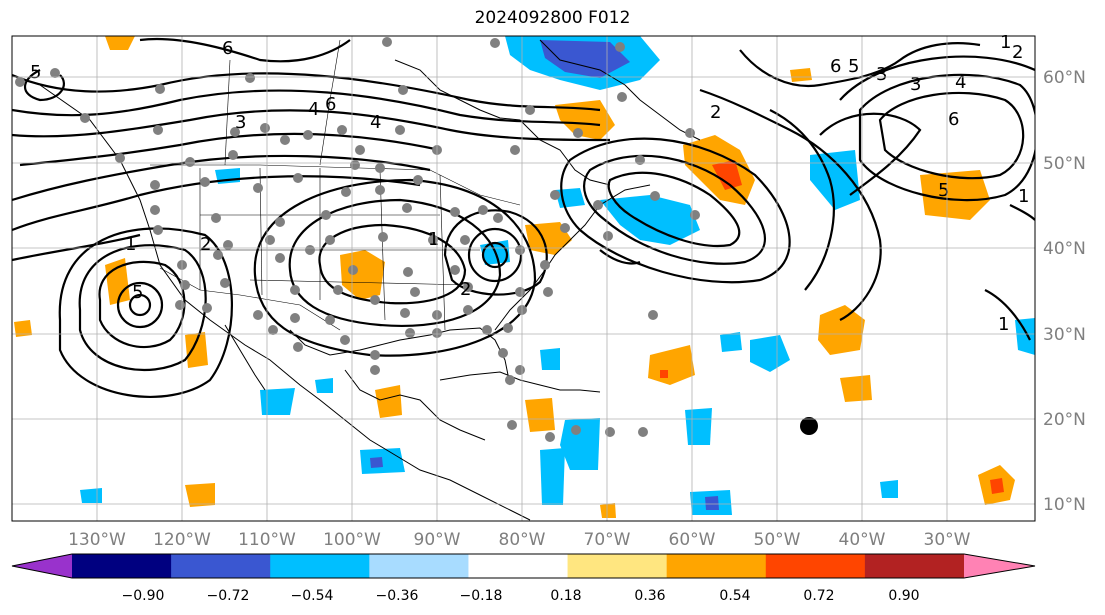 The width and height of the screenshot is (1105, 615). I want to click on latitude-label: 60°N, so click(1064, 78).